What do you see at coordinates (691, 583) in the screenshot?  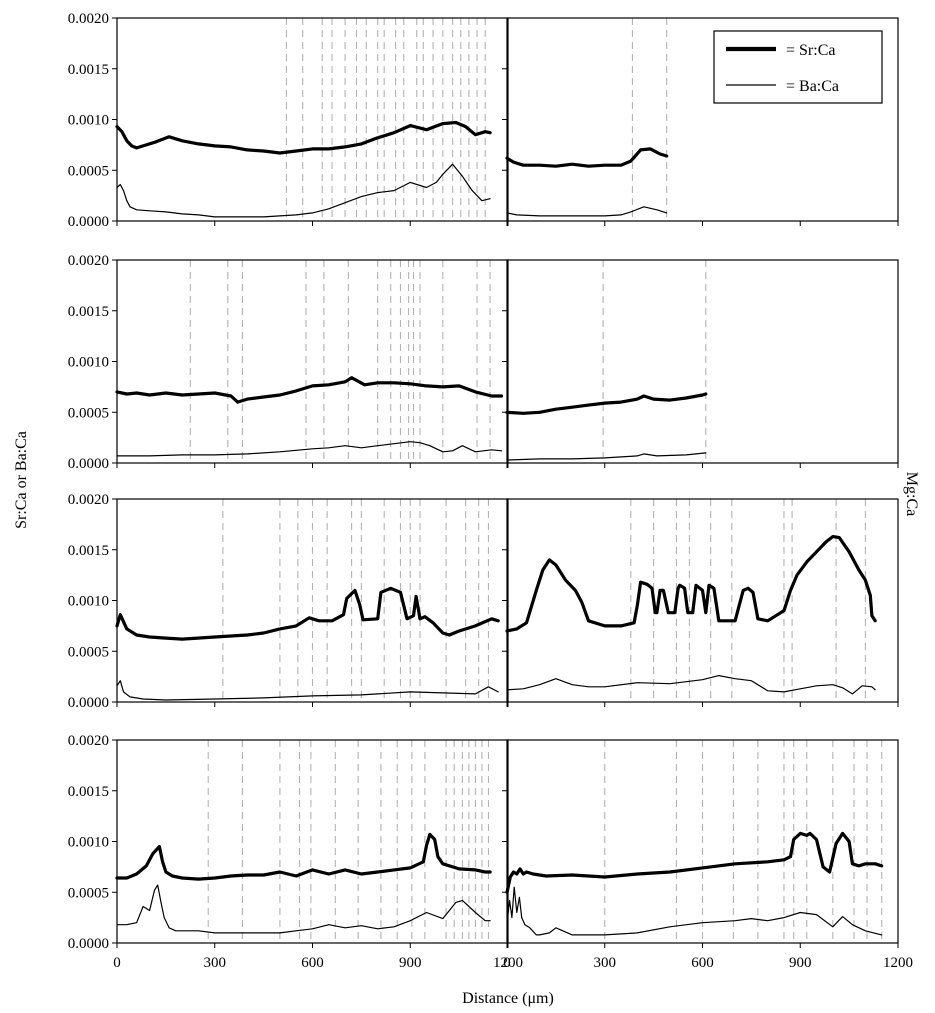 I see `panel-r3c2-series-sr-ca` at bounding box center [691, 583].